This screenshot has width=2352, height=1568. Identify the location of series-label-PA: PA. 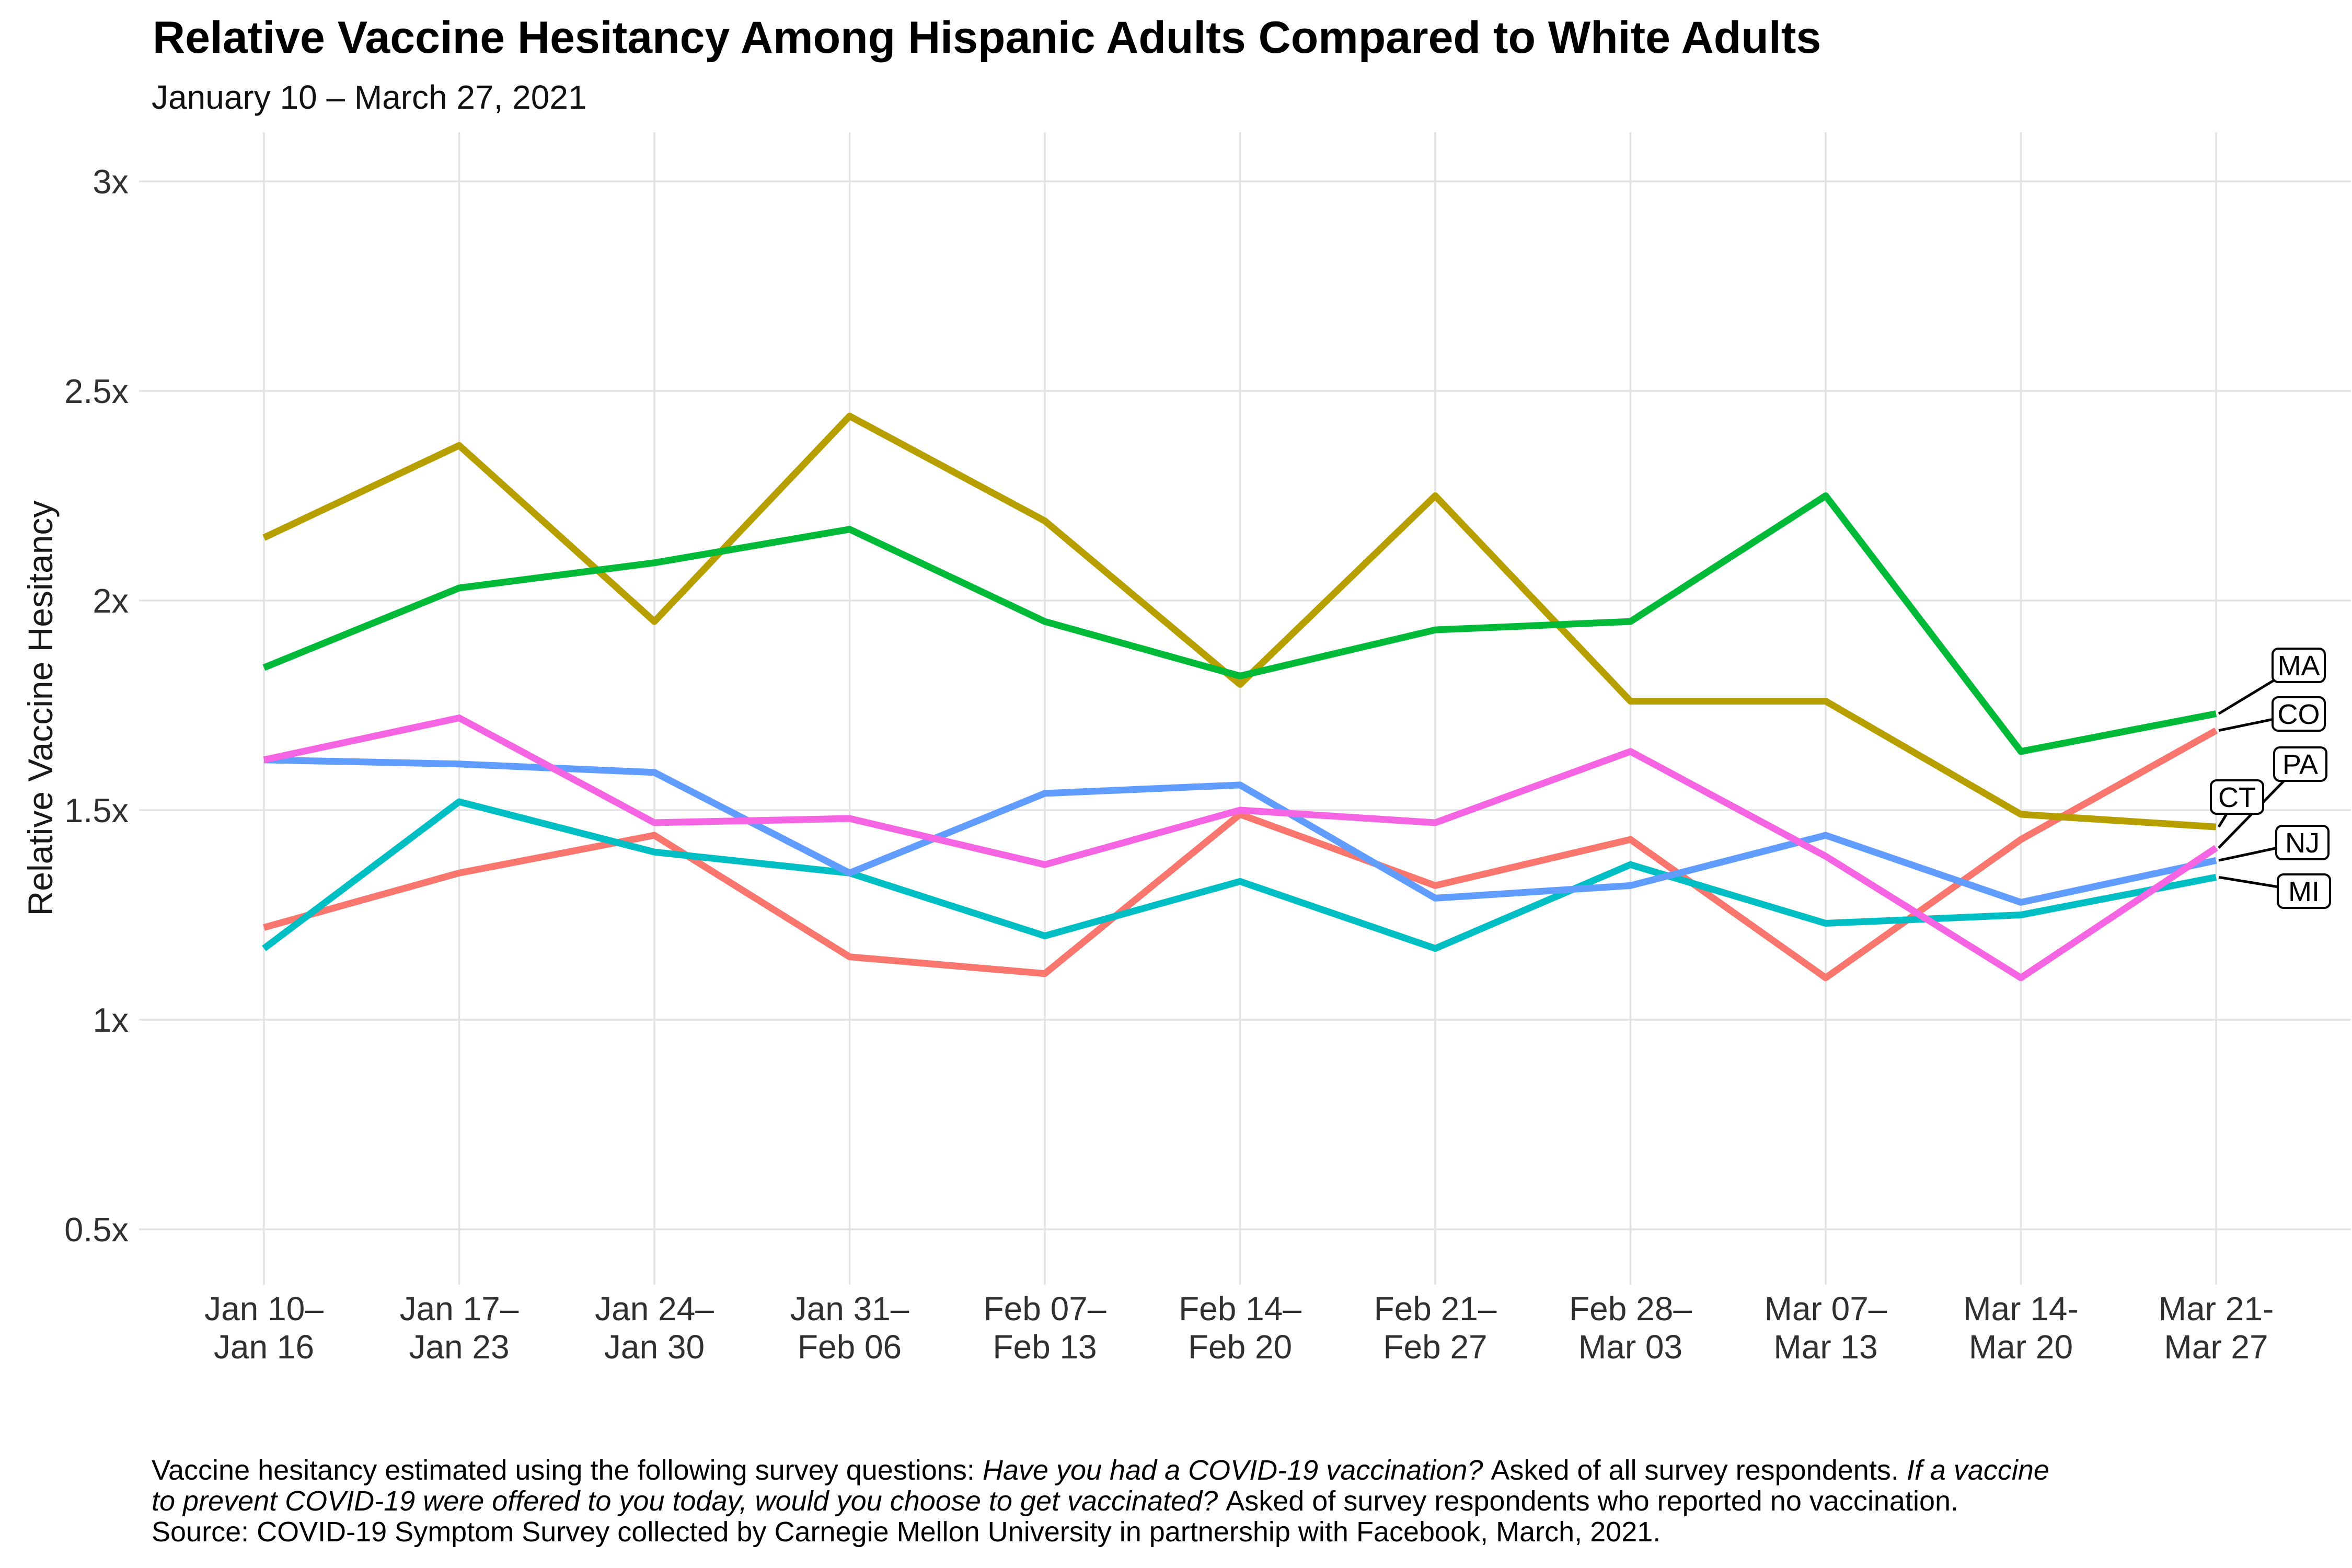
(2300, 764).